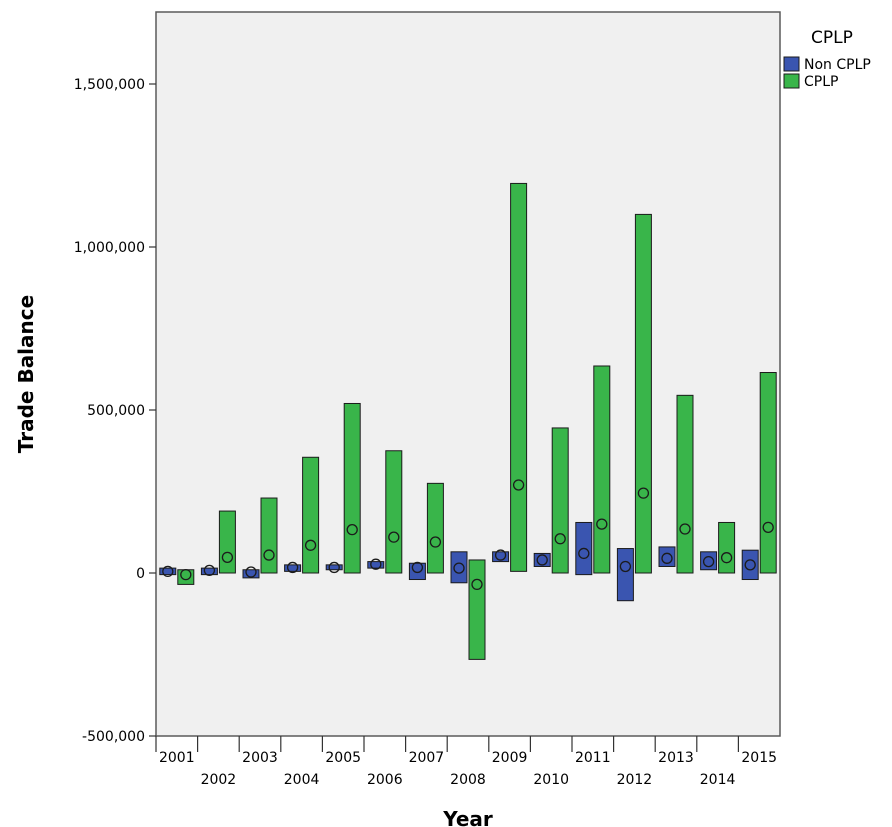 The height and width of the screenshot is (827, 892). What do you see at coordinates (260, 758) in the screenshot?
I see `x-tick-label: 2003` at bounding box center [260, 758].